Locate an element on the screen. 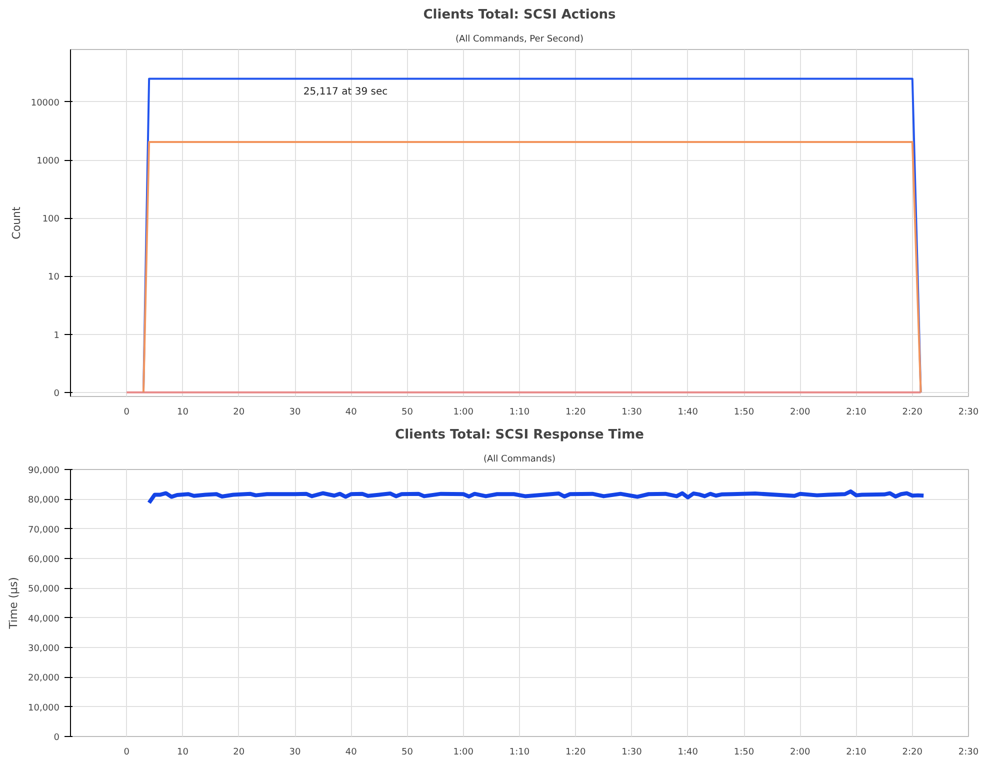 The height and width of the screenshot is (766, 986). y-tick-label: 20,000 is located at coordinates (44, 679).